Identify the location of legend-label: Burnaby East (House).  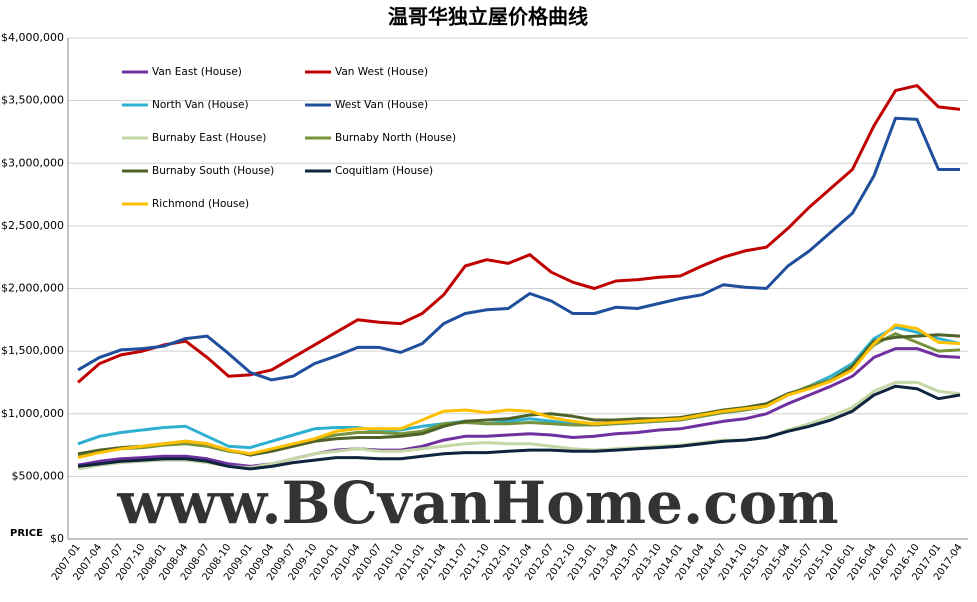
(209, 138).